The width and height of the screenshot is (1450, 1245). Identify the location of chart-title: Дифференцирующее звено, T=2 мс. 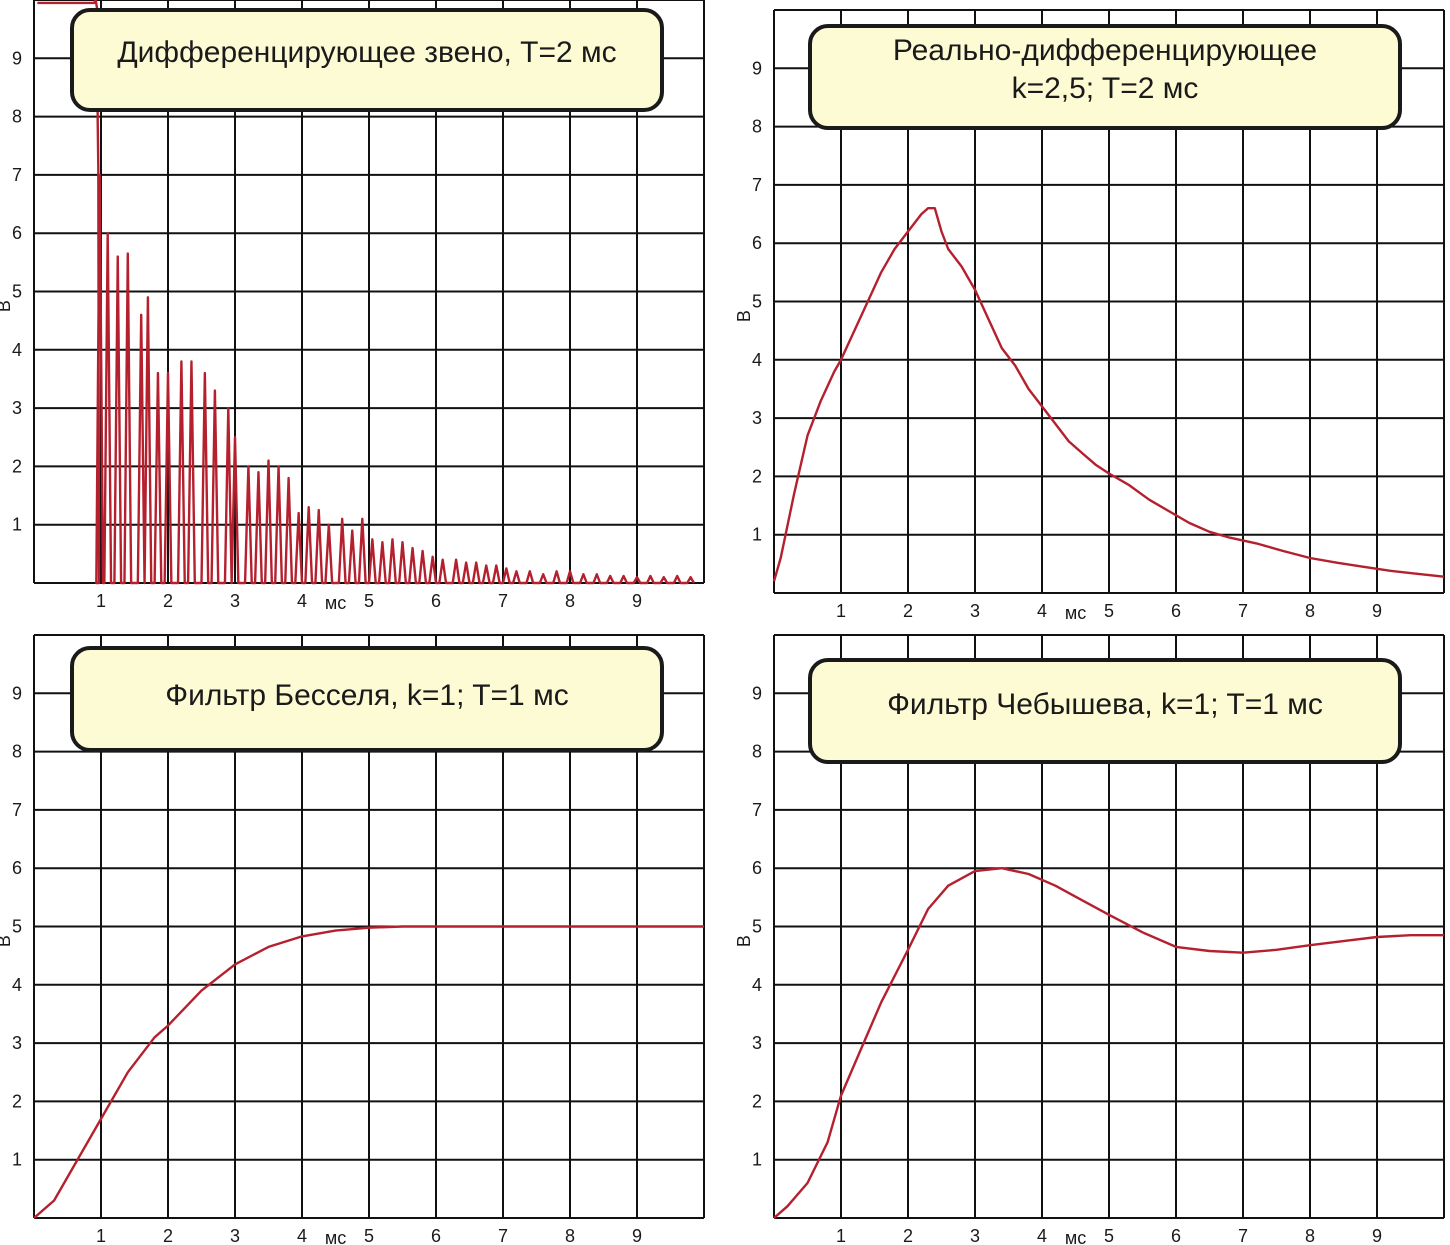
(366, 52).